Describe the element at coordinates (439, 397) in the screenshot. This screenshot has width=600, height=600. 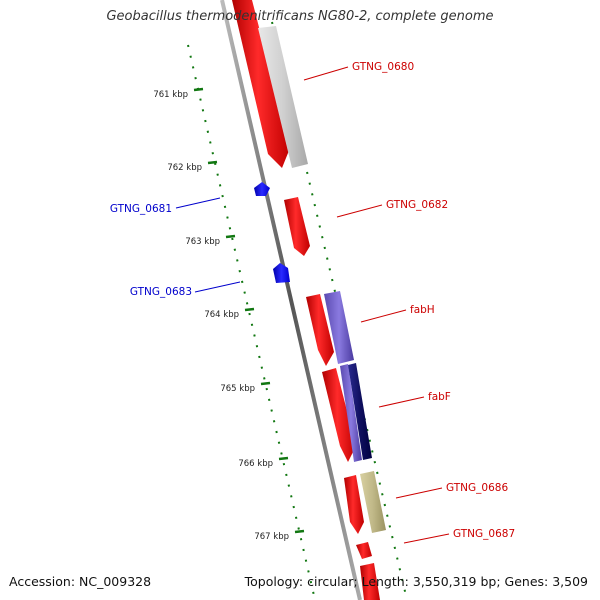
I see `gene-label-fabF: fabF` at that location.